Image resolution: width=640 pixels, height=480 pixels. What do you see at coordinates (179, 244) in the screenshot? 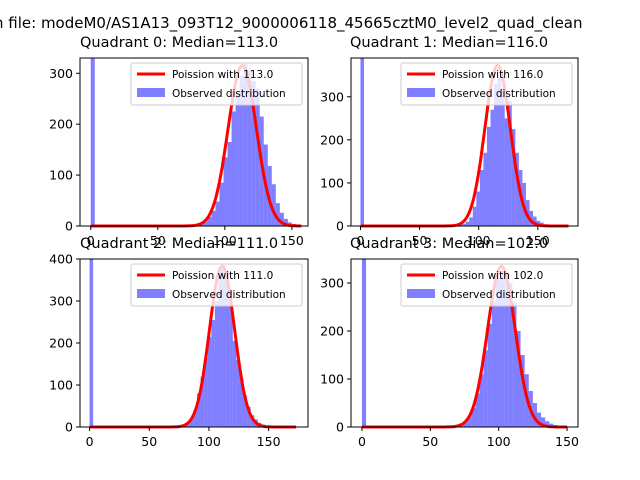
I see `subplot-title-2: Quadrant 2: Median=111.0` at bounding box center [179, 244].